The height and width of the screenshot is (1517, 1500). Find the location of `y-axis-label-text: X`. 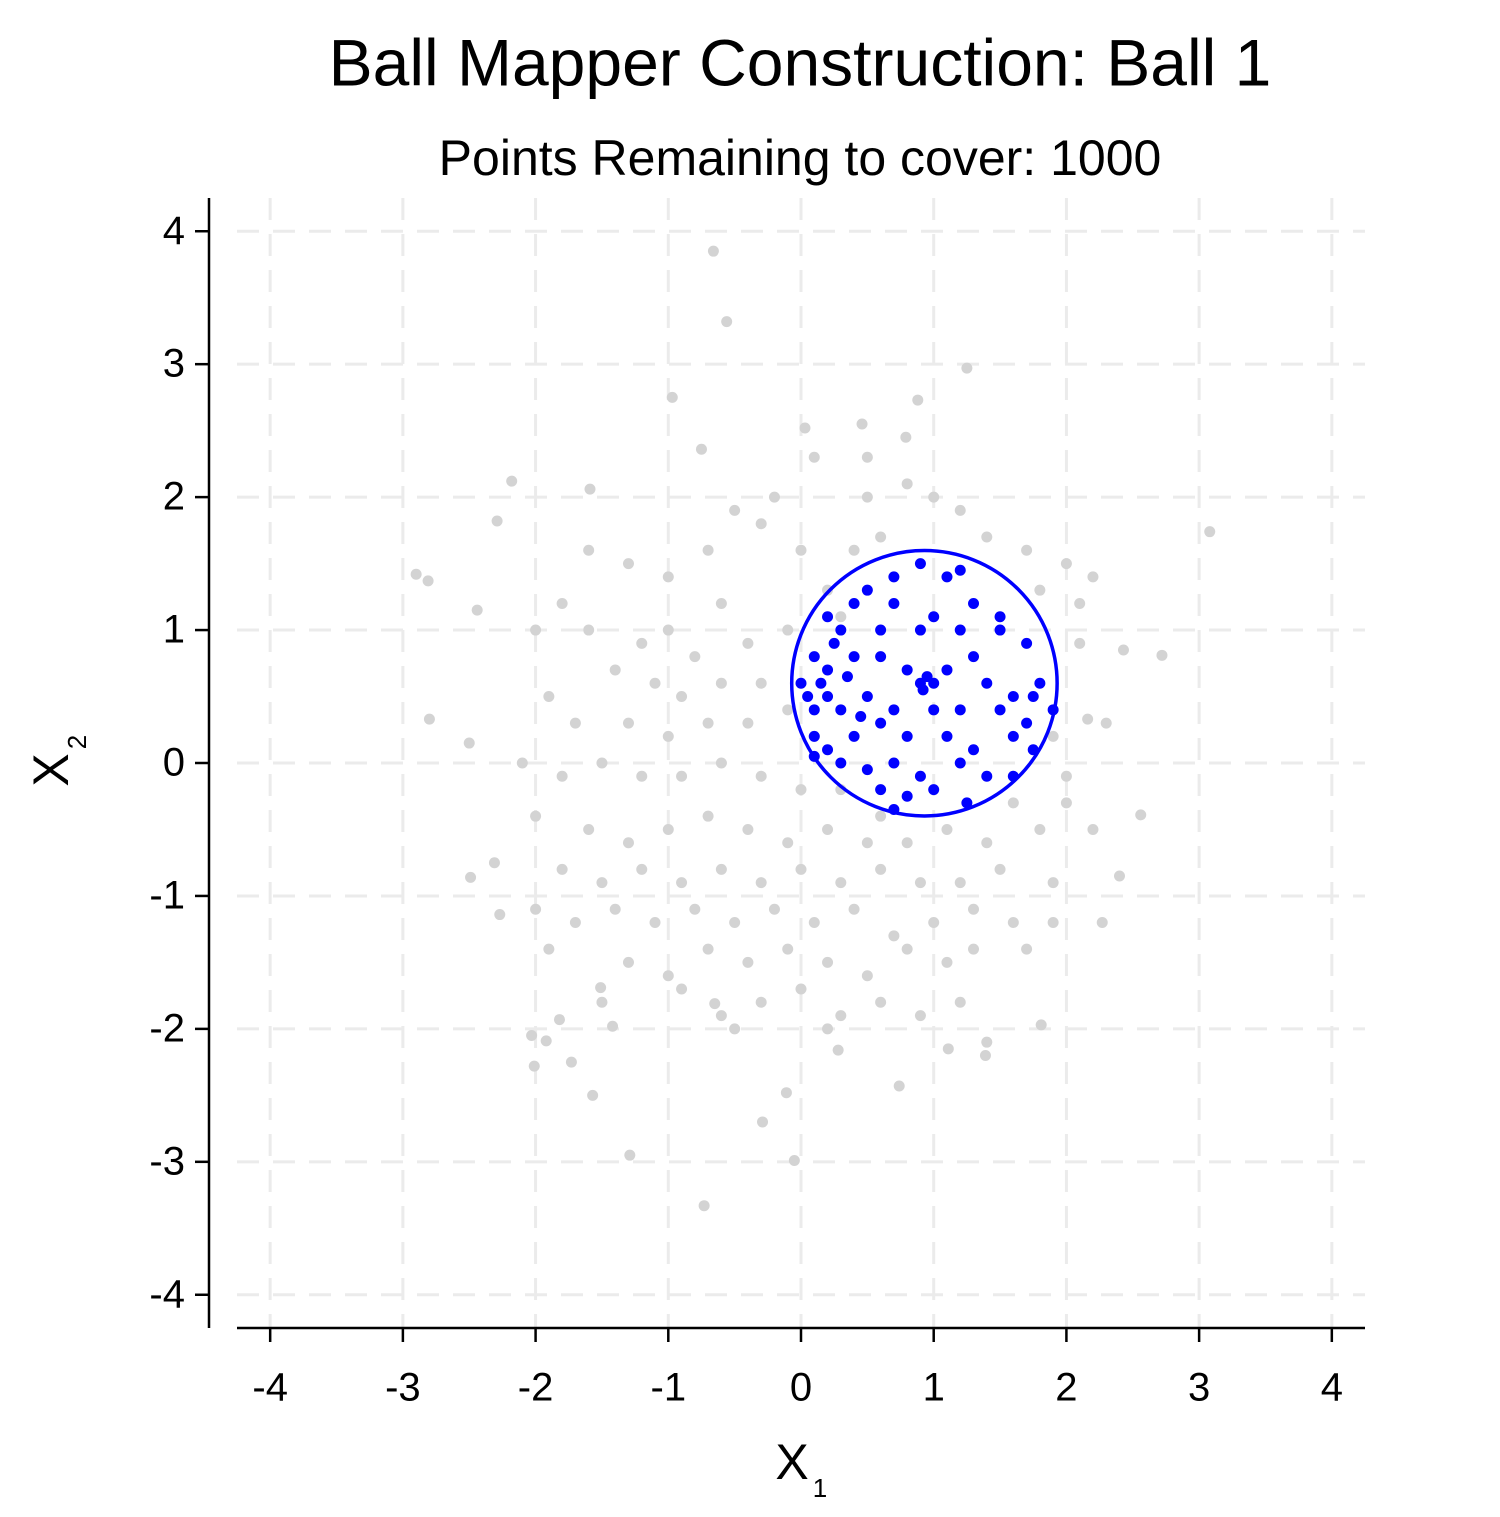

y-axis-label-text: X is located at coordinates (51, 769).